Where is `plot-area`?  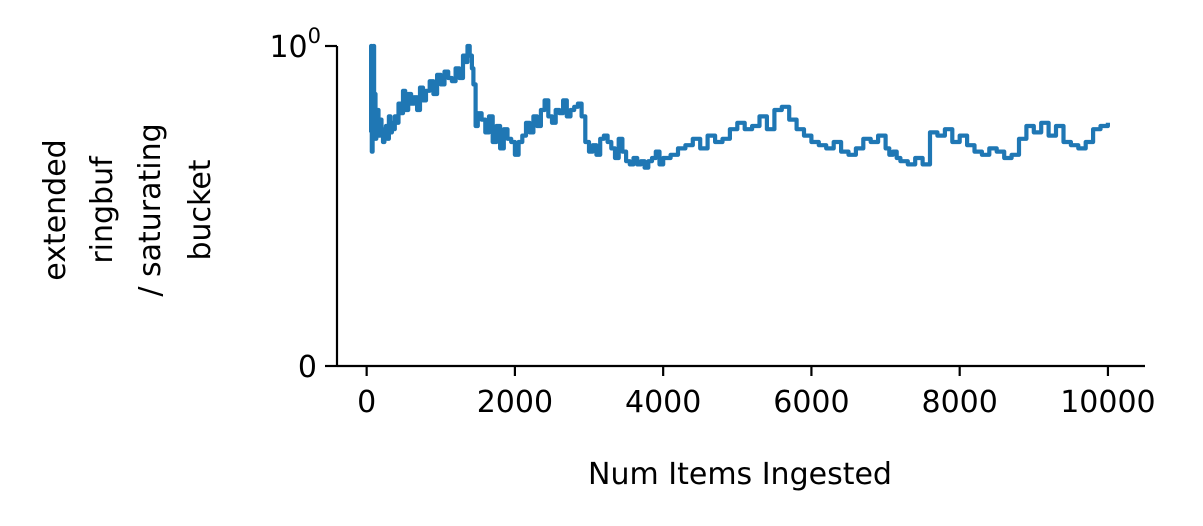
plot-area is located at coordinates (740, 106).